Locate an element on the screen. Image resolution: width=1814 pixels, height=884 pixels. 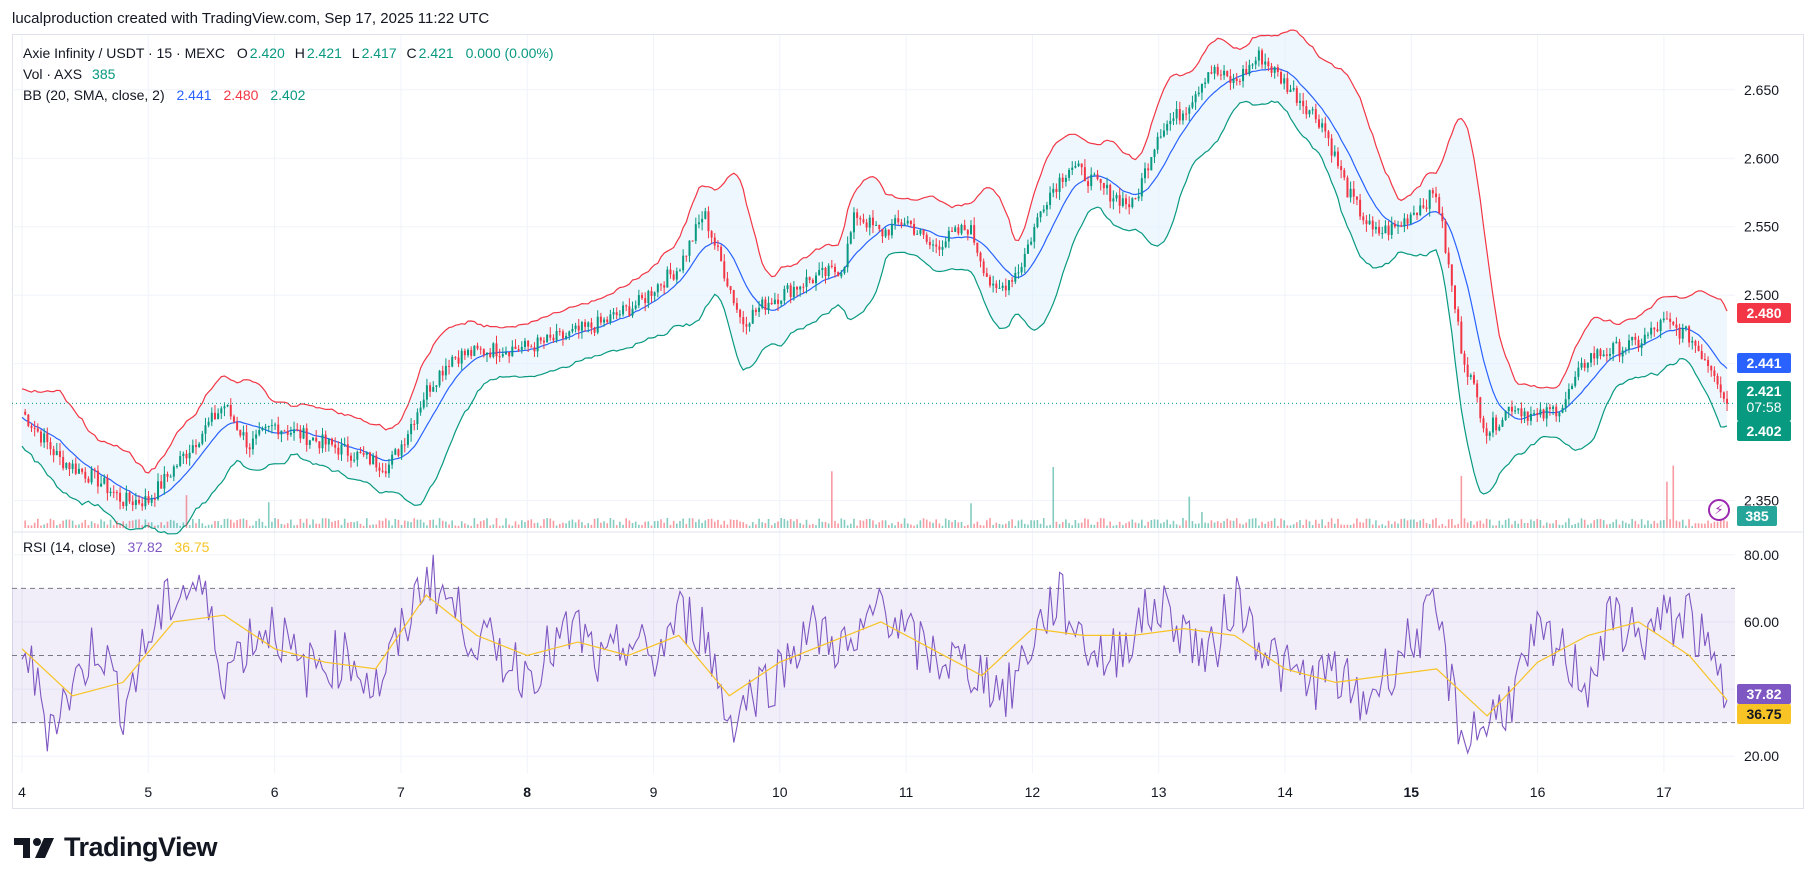
time-axis-label: 17 is located at coordinates (1664, 792).